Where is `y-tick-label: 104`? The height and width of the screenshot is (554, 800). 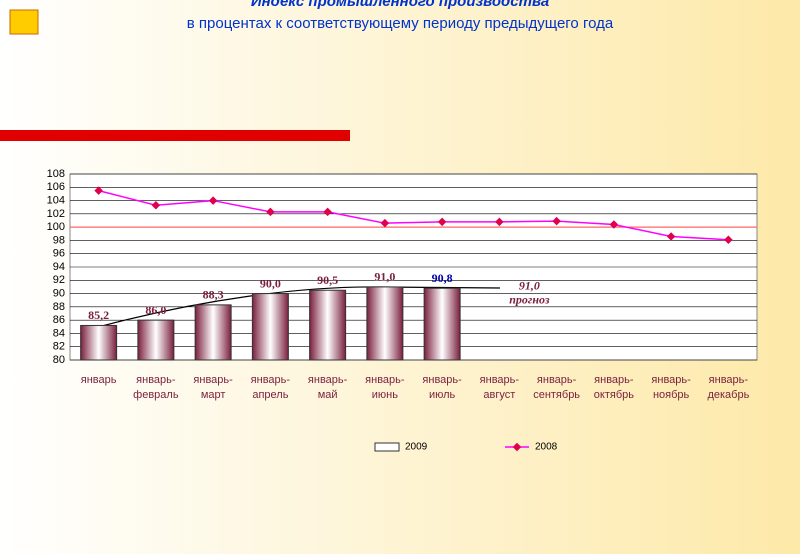 y-tick-label: 104 is located at coordinates (56, 200).